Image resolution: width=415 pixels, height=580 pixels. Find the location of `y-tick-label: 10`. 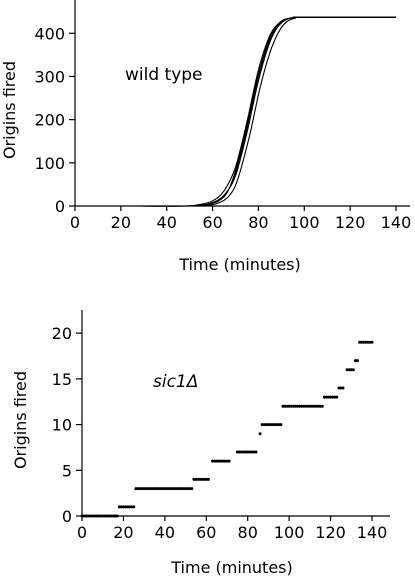

y-tick-label: 10 is located at coordinates (62, 425).